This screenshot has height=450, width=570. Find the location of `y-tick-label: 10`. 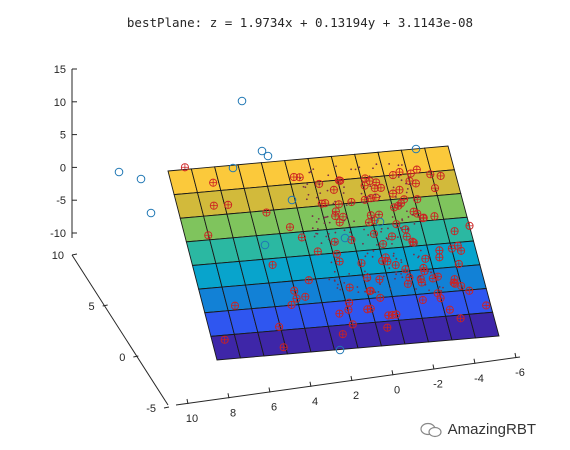

y-tick-label: 10 is located at coordinates (58, 256).